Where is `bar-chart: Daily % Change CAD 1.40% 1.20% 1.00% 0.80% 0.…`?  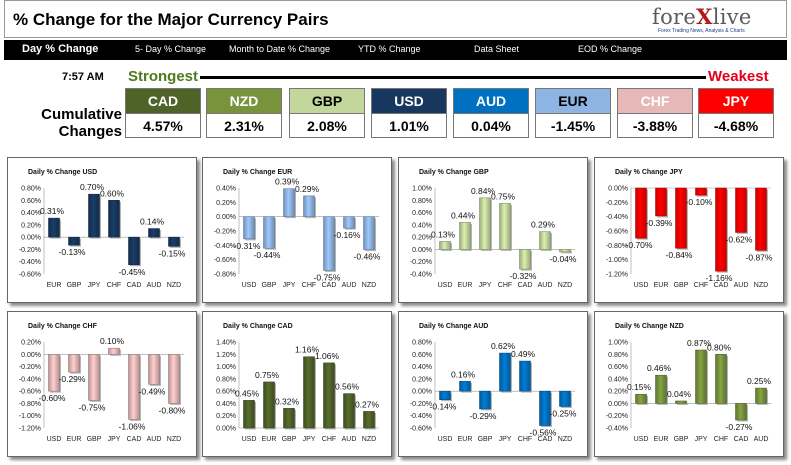
bar-chart: Daily % Change CAD 1.40% 1.20% 1.00% 0.80% 0.… is located at coordinates (298, 383).